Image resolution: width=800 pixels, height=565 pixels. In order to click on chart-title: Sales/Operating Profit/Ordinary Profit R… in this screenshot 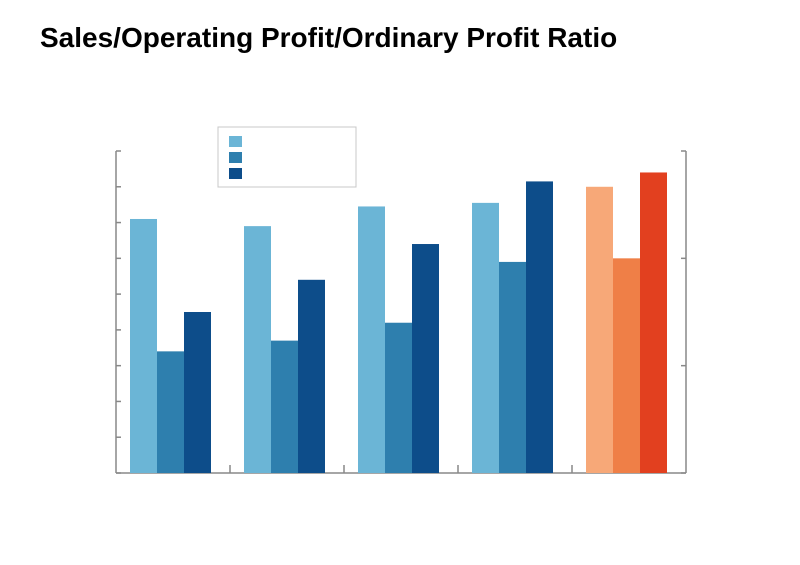, I will do `click(329, 37)`.